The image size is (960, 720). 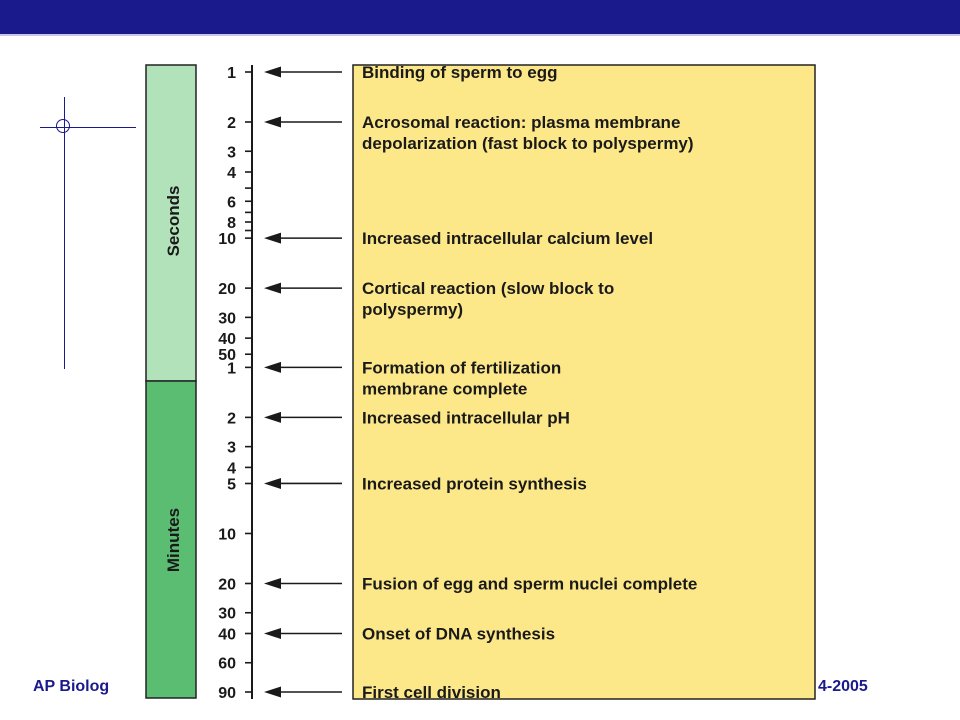 What do you see at coordinates (227, 355) in the screenshot?
I see `axis-tick-label: 50` at bounding box center [227, 355].